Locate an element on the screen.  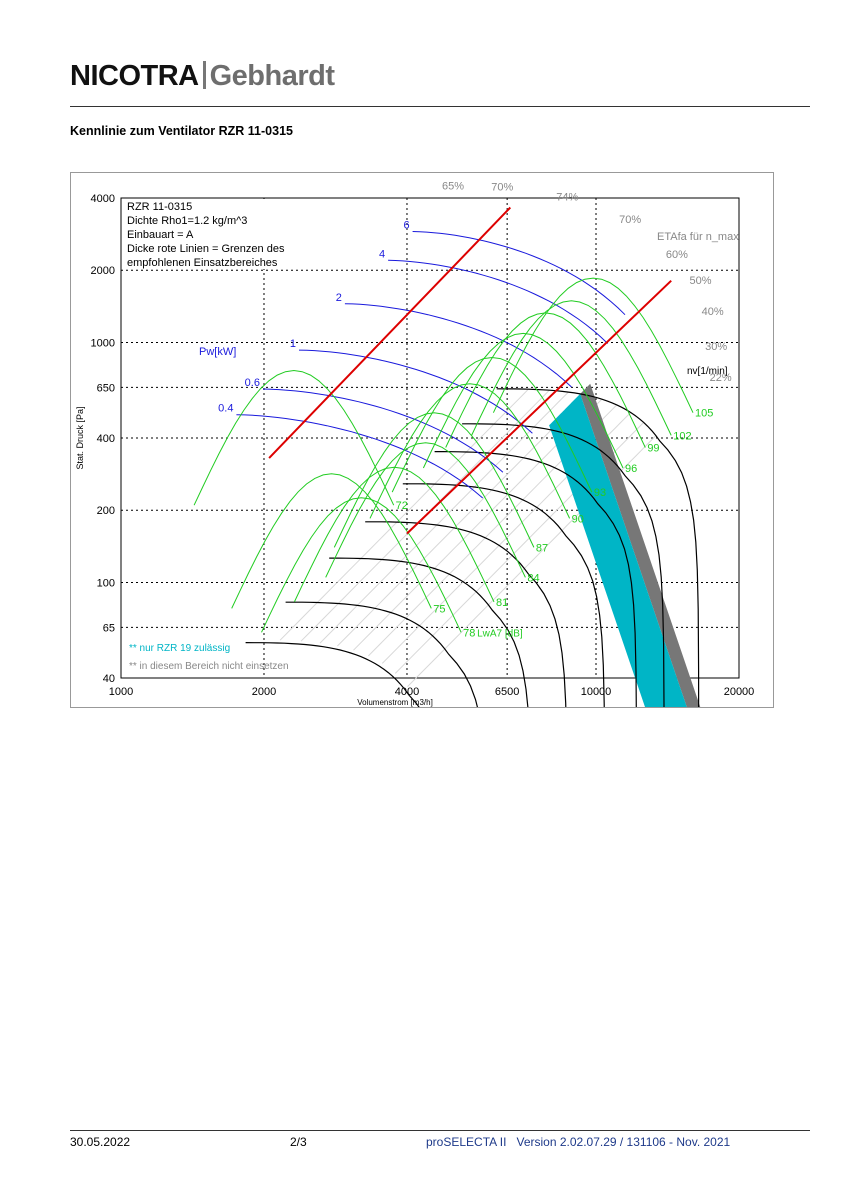
header-divider is located at coordinates (440, 106).